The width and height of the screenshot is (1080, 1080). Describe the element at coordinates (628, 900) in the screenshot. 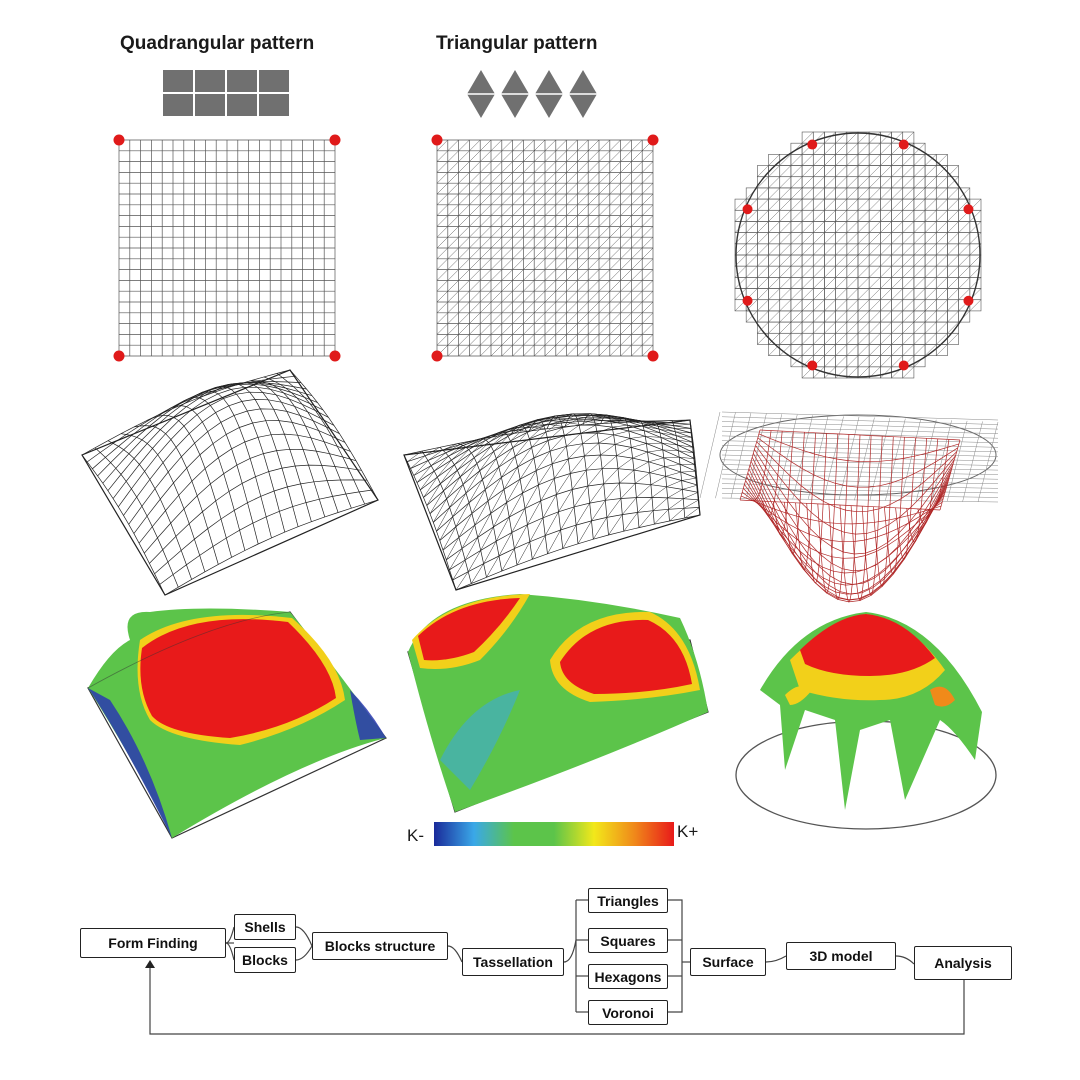

I see `triangles-box: Triangles` at that location.